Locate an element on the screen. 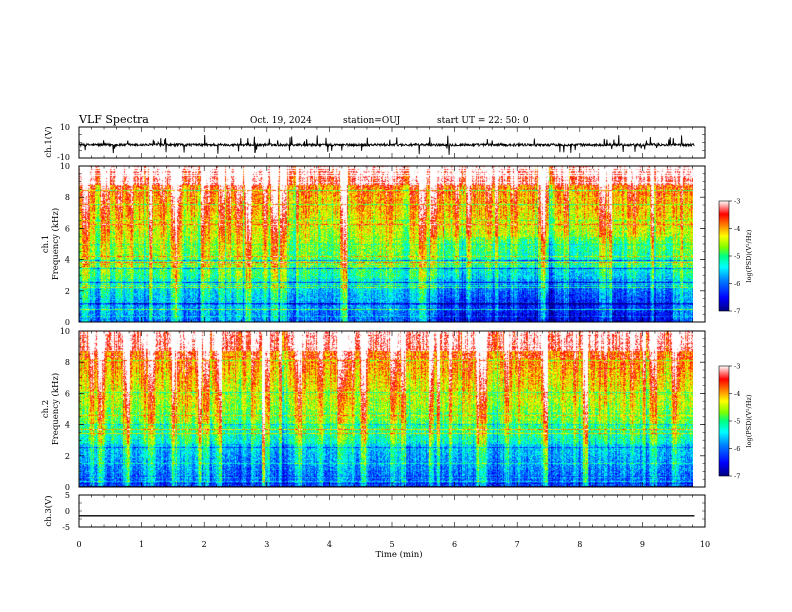 This screenshot has height=612, width=792. figure-title: VLF Spectra is located at coordinates (113, 119).